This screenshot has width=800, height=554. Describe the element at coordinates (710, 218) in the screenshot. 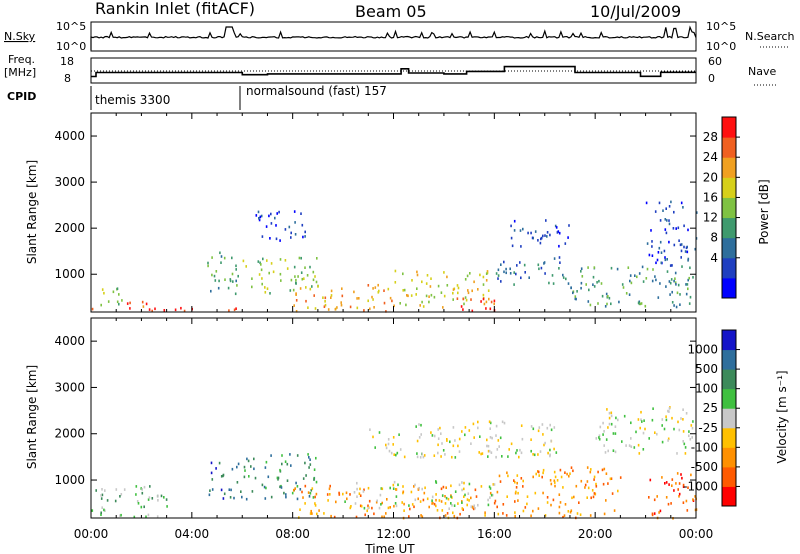

I see `power-colorbar-label: 12` at that location.